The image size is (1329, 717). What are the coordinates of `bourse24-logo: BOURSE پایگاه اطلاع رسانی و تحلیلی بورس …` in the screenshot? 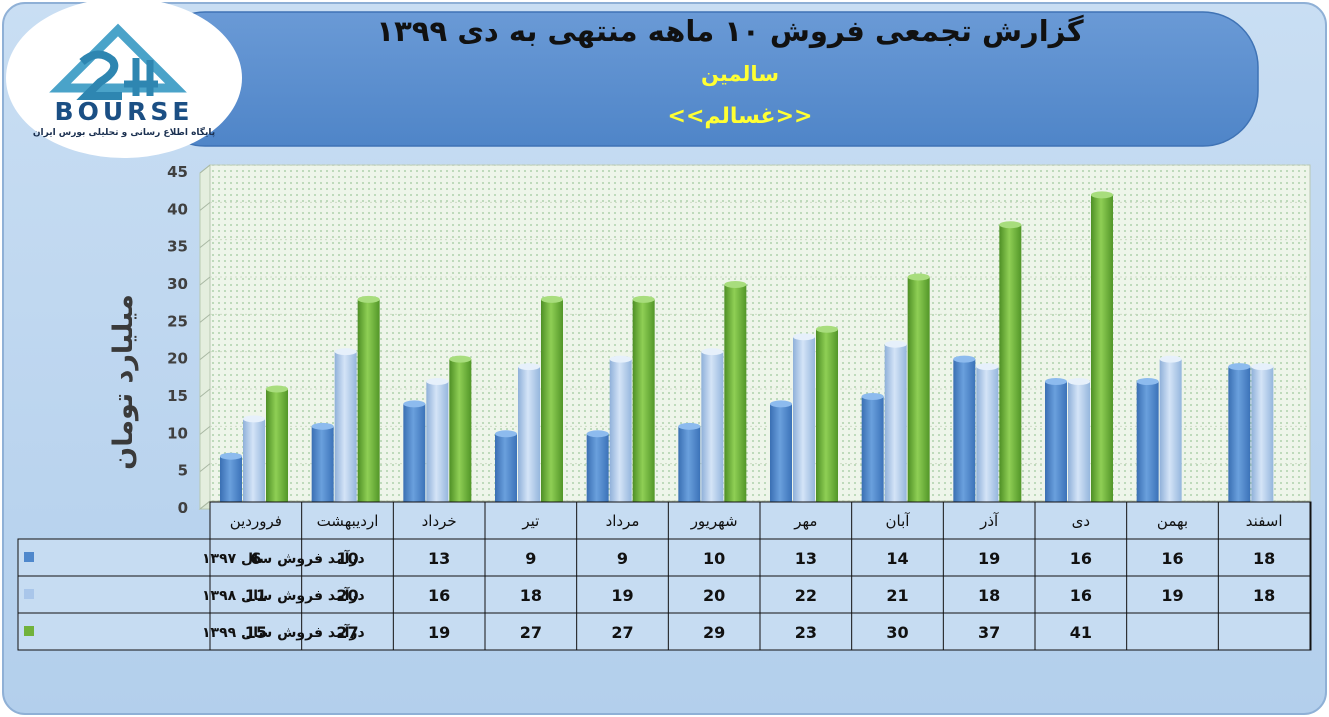 It's located at (124, 79).